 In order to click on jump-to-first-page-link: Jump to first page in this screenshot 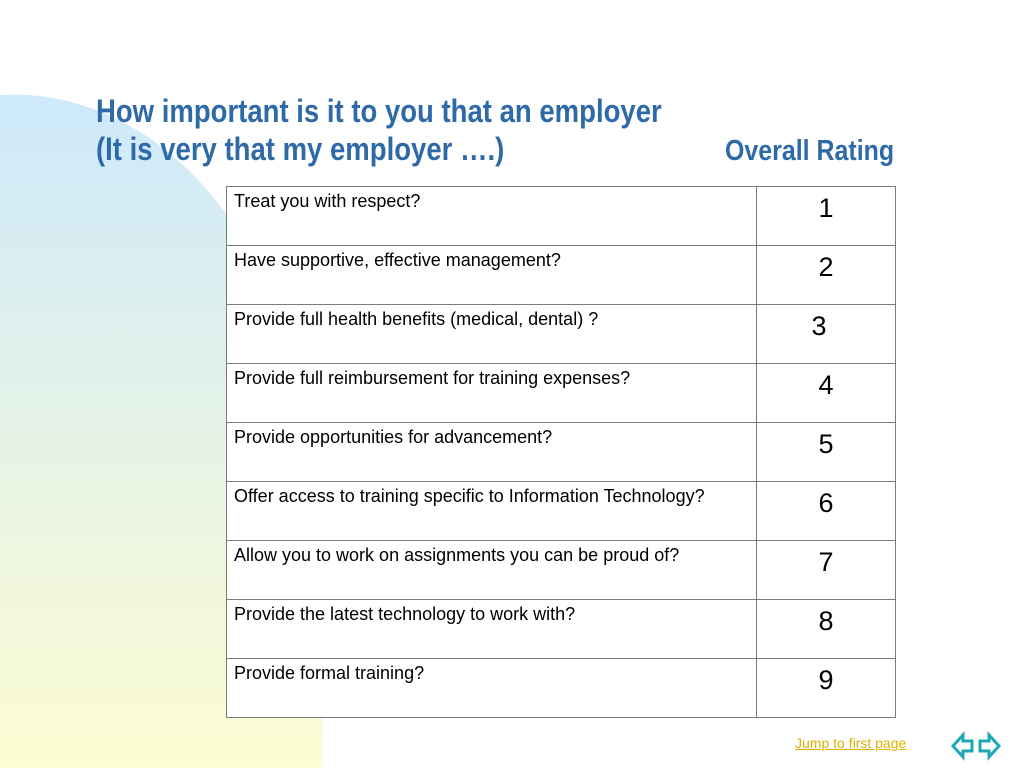, I will do `click(851, 743)`.